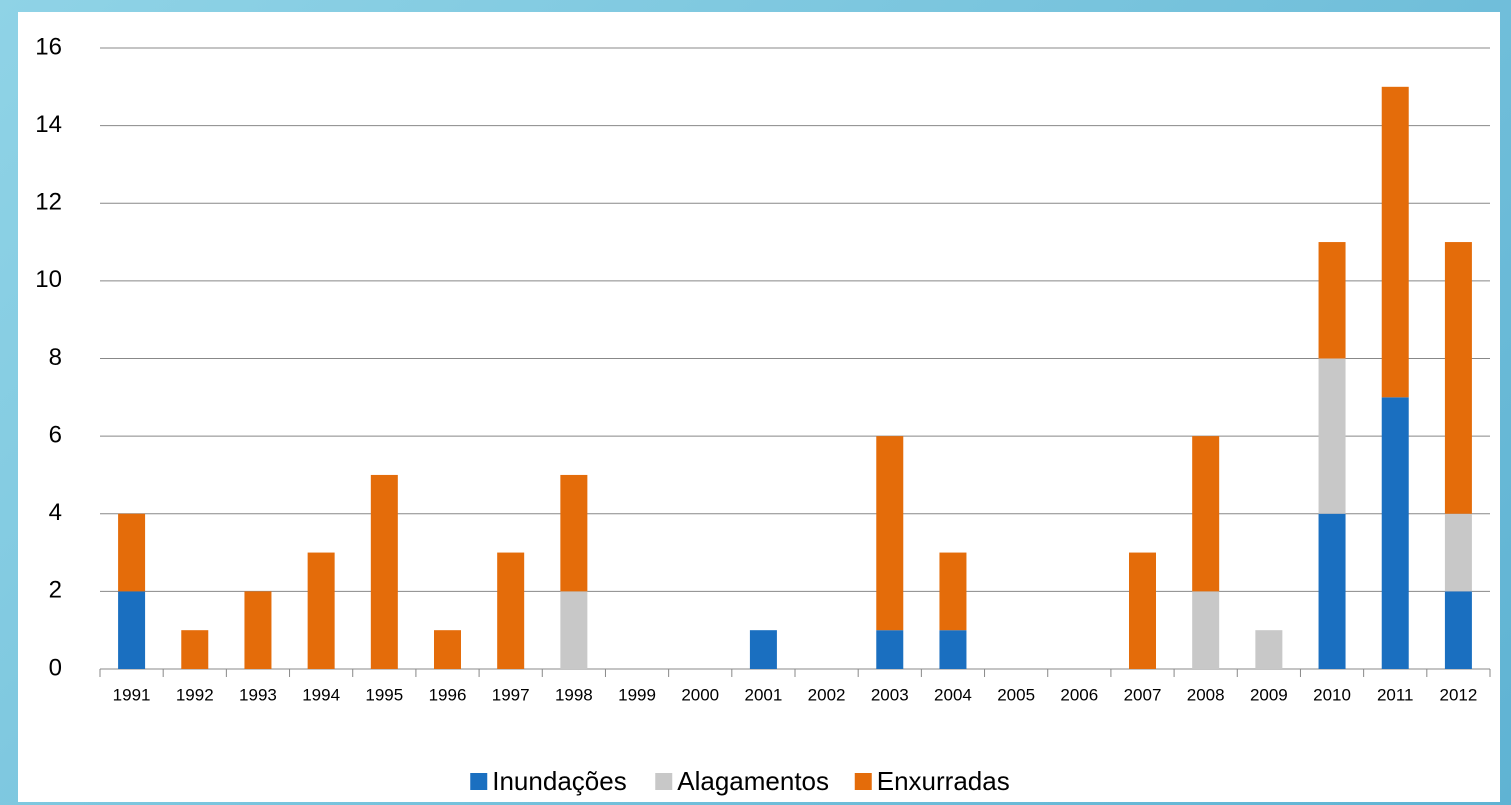 This screenshot has height=805, width=1511. What do you see at coordinates (55, 512) in the screenshot?
I see `y-tick-label: 4` at bounding box center [55, 512].